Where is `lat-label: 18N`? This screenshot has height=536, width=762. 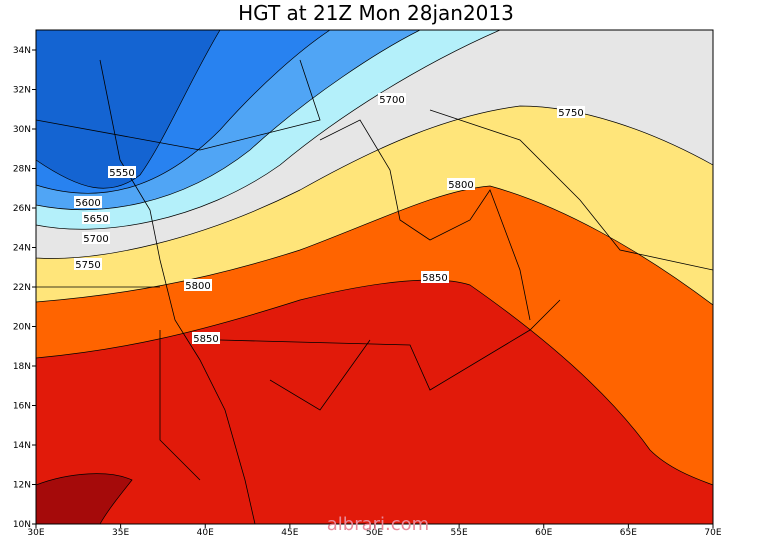
lat-label: 18N is located at coordinates (22, 367).